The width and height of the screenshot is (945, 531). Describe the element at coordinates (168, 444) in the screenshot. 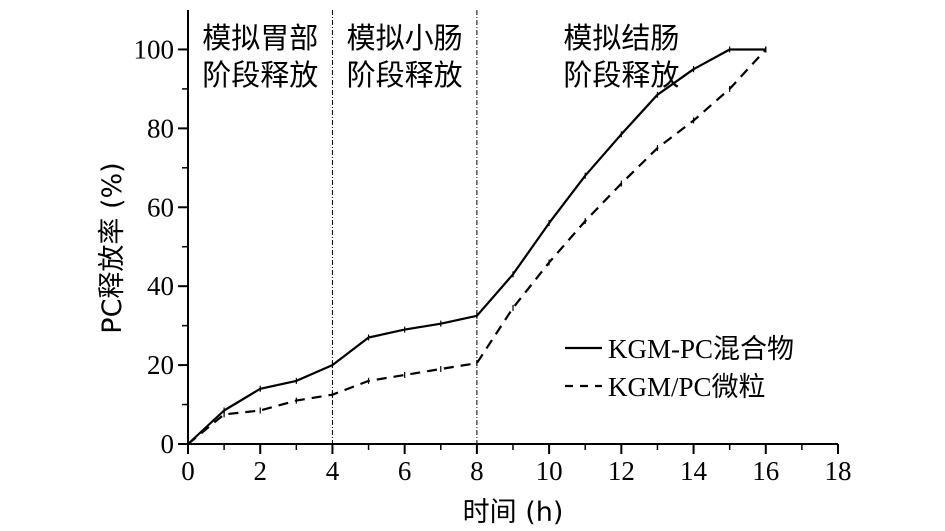

I see `y-tick-label: 0` at that location.